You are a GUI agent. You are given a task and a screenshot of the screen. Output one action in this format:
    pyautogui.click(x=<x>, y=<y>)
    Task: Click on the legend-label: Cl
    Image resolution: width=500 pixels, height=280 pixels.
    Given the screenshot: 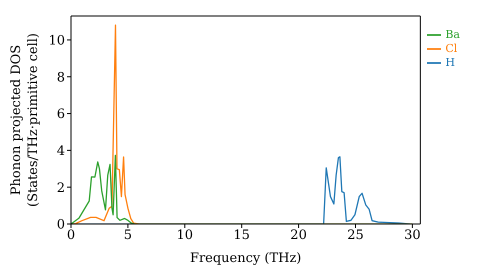 What is the action you would take?
    pyautogui.click(x=451, y=49)
    